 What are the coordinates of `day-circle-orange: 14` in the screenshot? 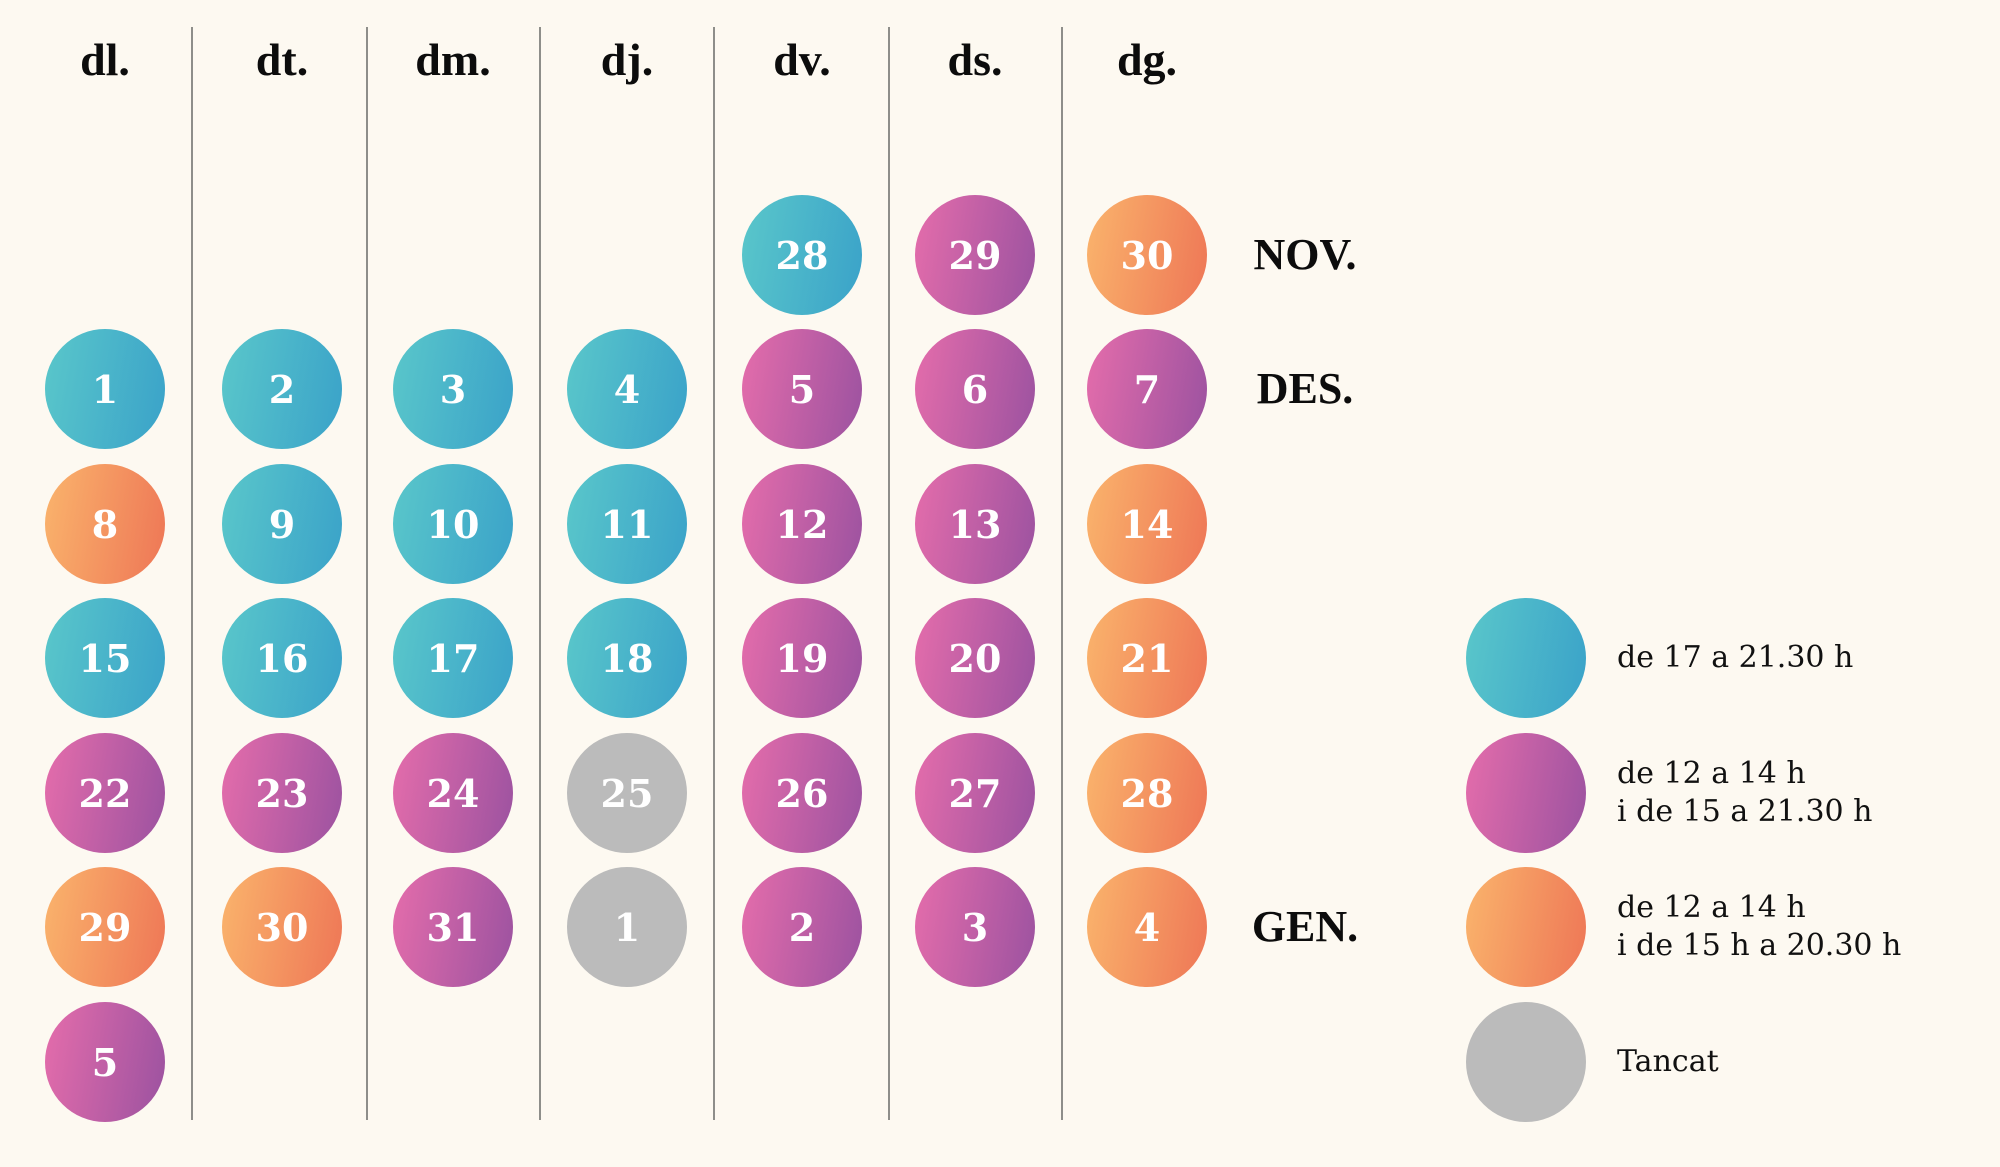 It's located at (1147, 524).